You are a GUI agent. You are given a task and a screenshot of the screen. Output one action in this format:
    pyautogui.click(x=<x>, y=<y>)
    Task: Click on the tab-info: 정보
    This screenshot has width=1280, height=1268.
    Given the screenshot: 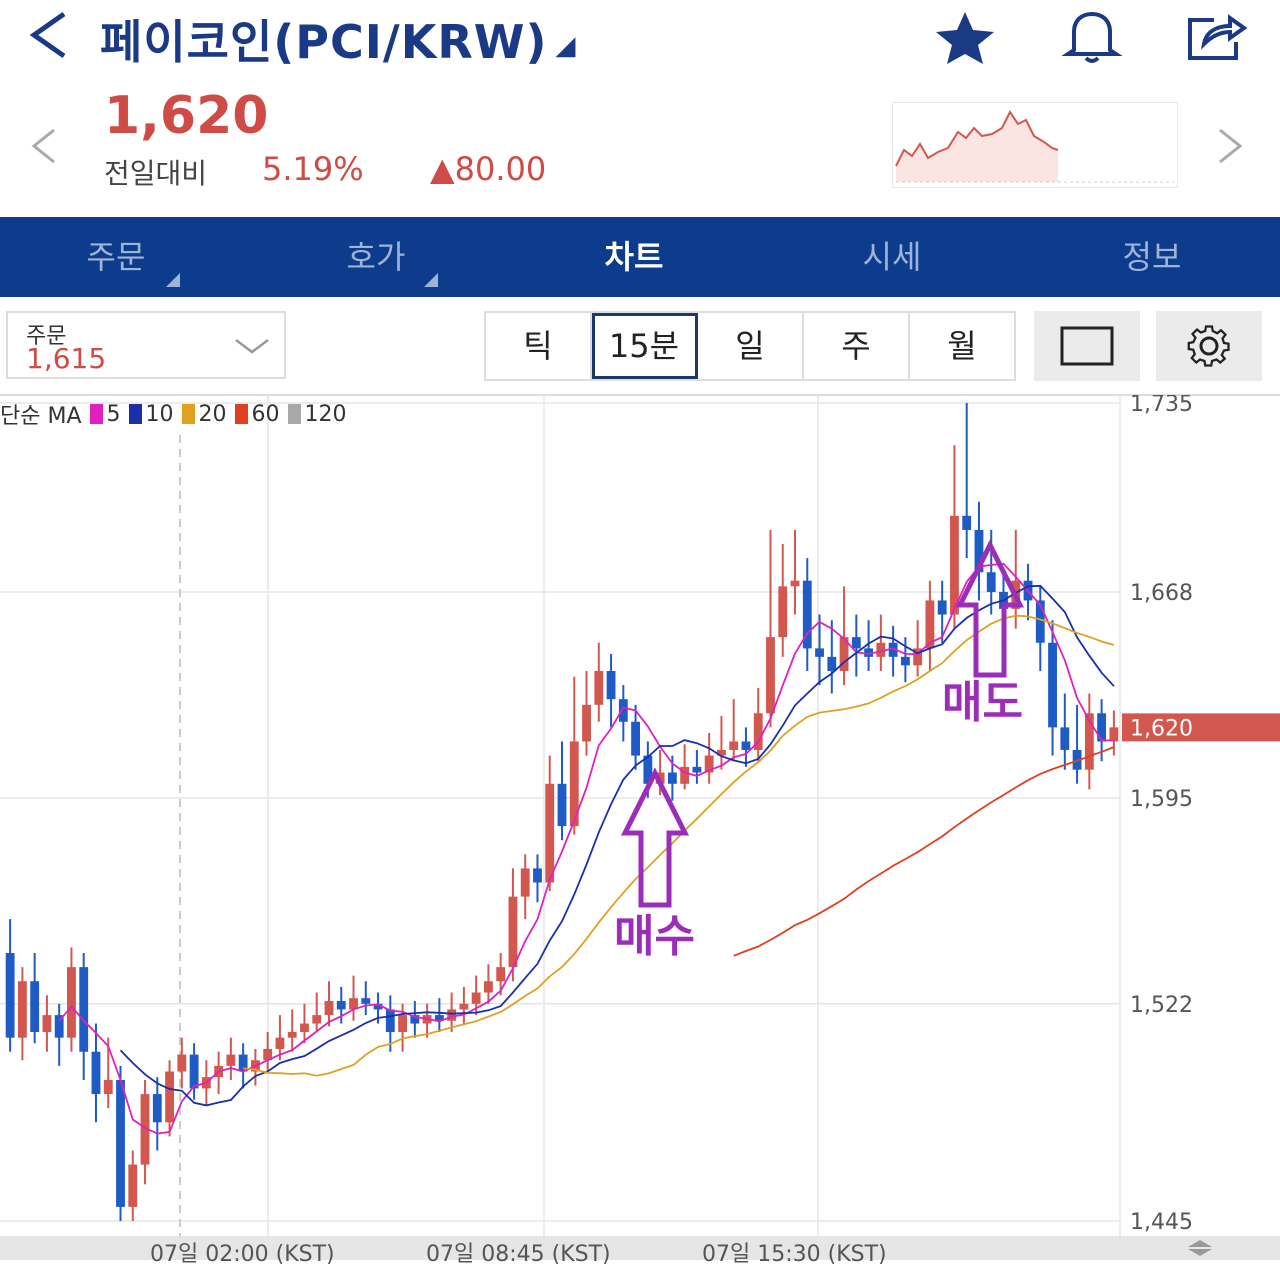 What is the action you would take?
    pyautogui.click(x=1152, y=257)
    